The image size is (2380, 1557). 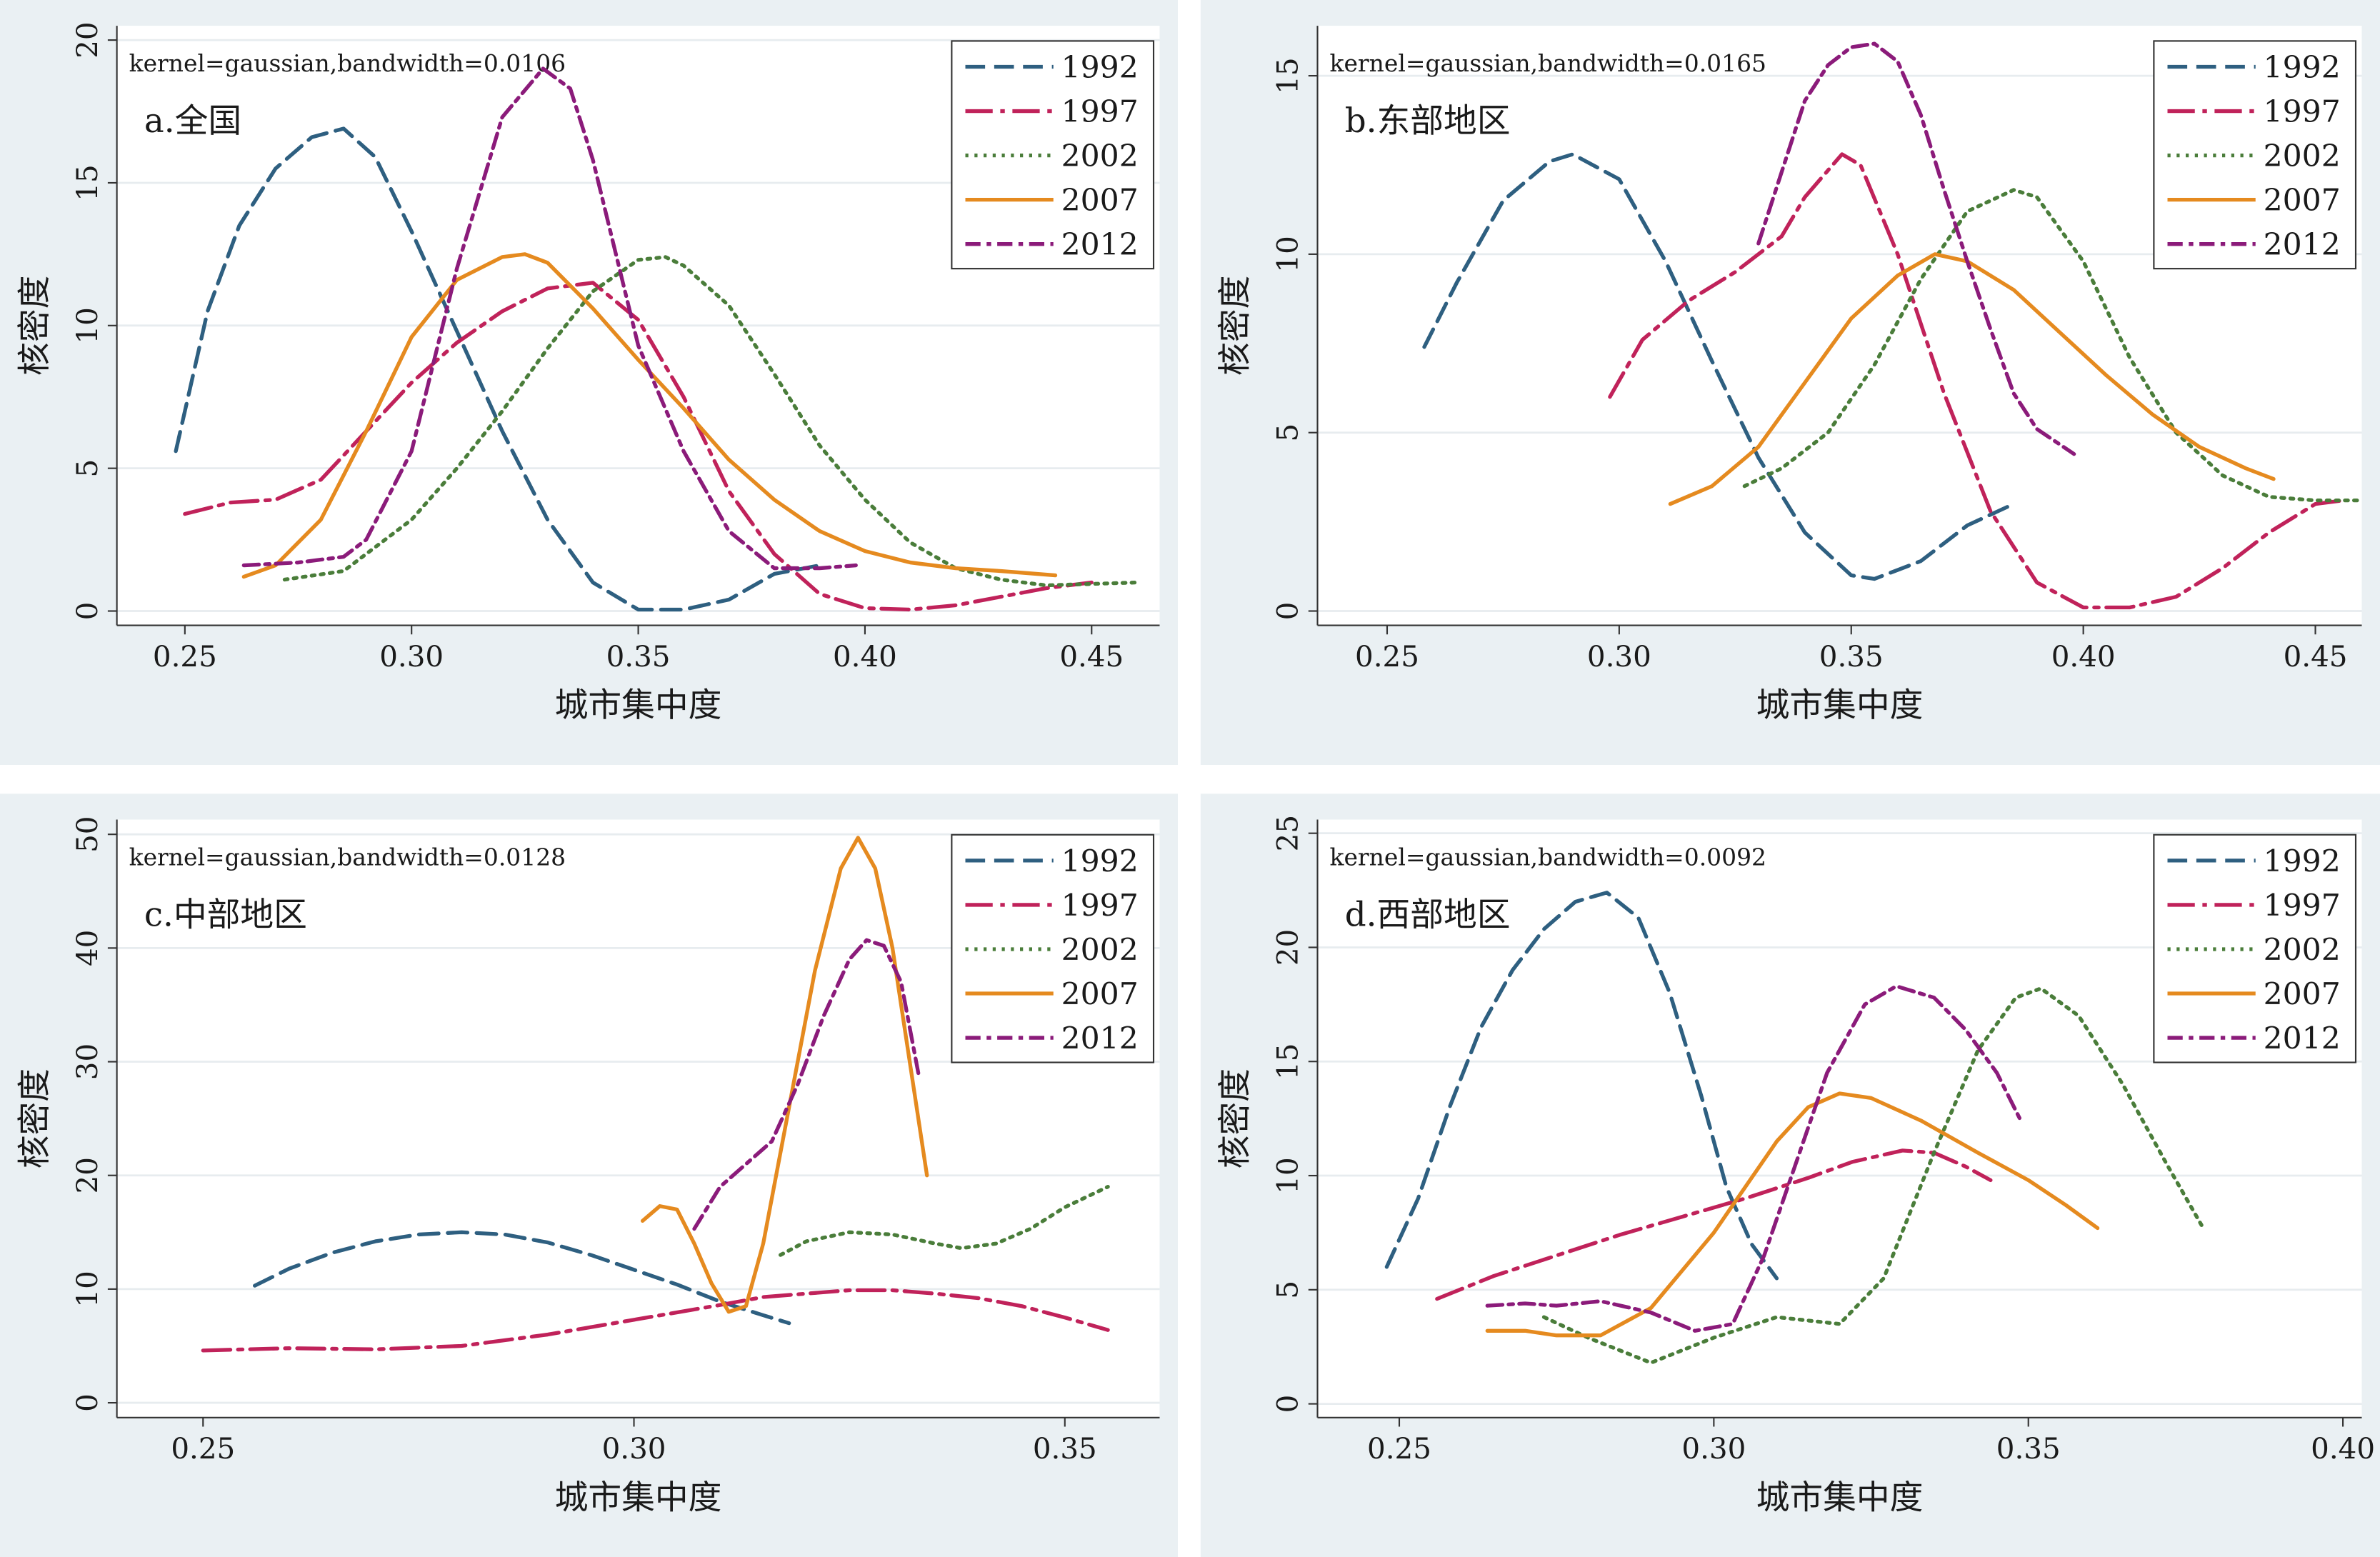 I want to click on y-tick-label: 25, so click(x=1288, y=833).